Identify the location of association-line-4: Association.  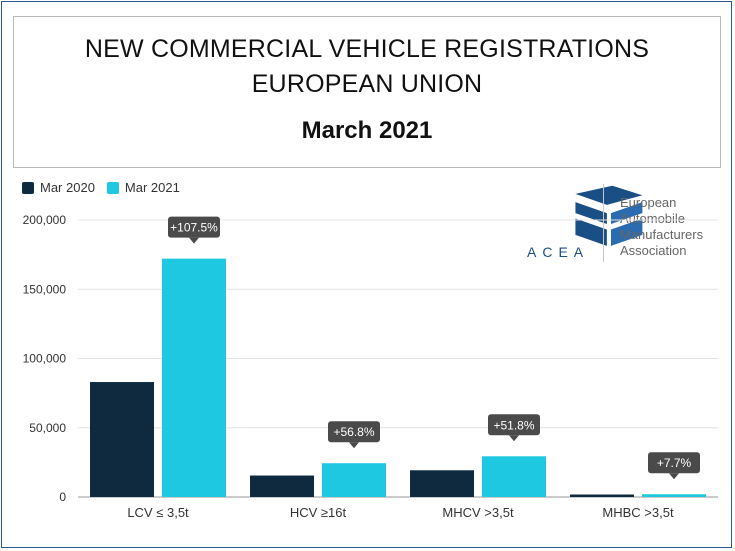
(653, 250).